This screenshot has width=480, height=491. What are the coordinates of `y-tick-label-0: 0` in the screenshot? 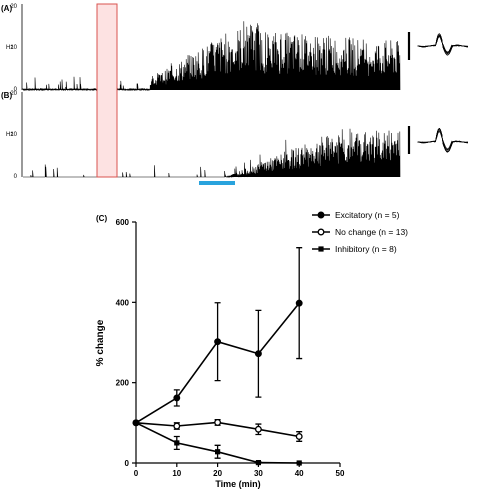 It's located at (127, 463).